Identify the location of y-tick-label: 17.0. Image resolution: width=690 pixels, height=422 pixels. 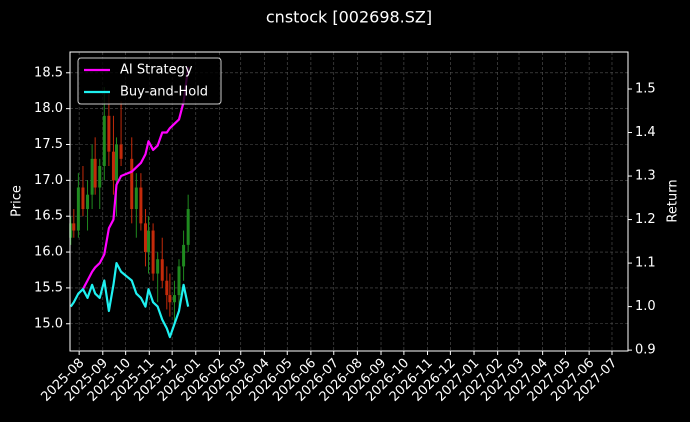
(48, 180).